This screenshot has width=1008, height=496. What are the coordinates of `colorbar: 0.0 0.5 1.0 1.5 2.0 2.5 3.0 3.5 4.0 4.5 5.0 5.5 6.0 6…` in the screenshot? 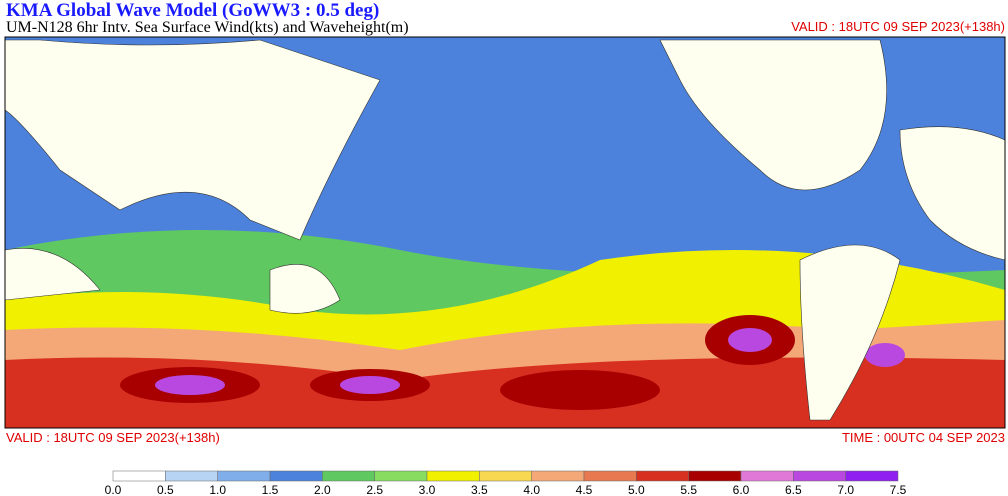 It's located at (506, 483).